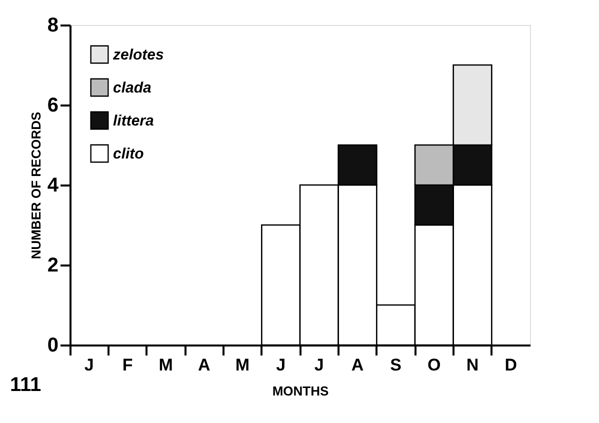 This screenshot has width=599, height=423. Describe the element at coordinates (52, 265) in the screenshot. I see `y-tick-label: 2` at that location.